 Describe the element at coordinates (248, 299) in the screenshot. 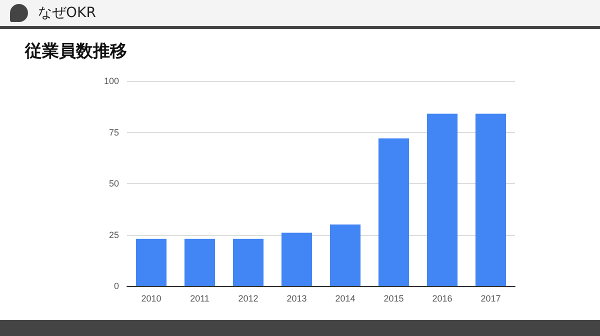

I see `x-tick-label: 2012` at that location.